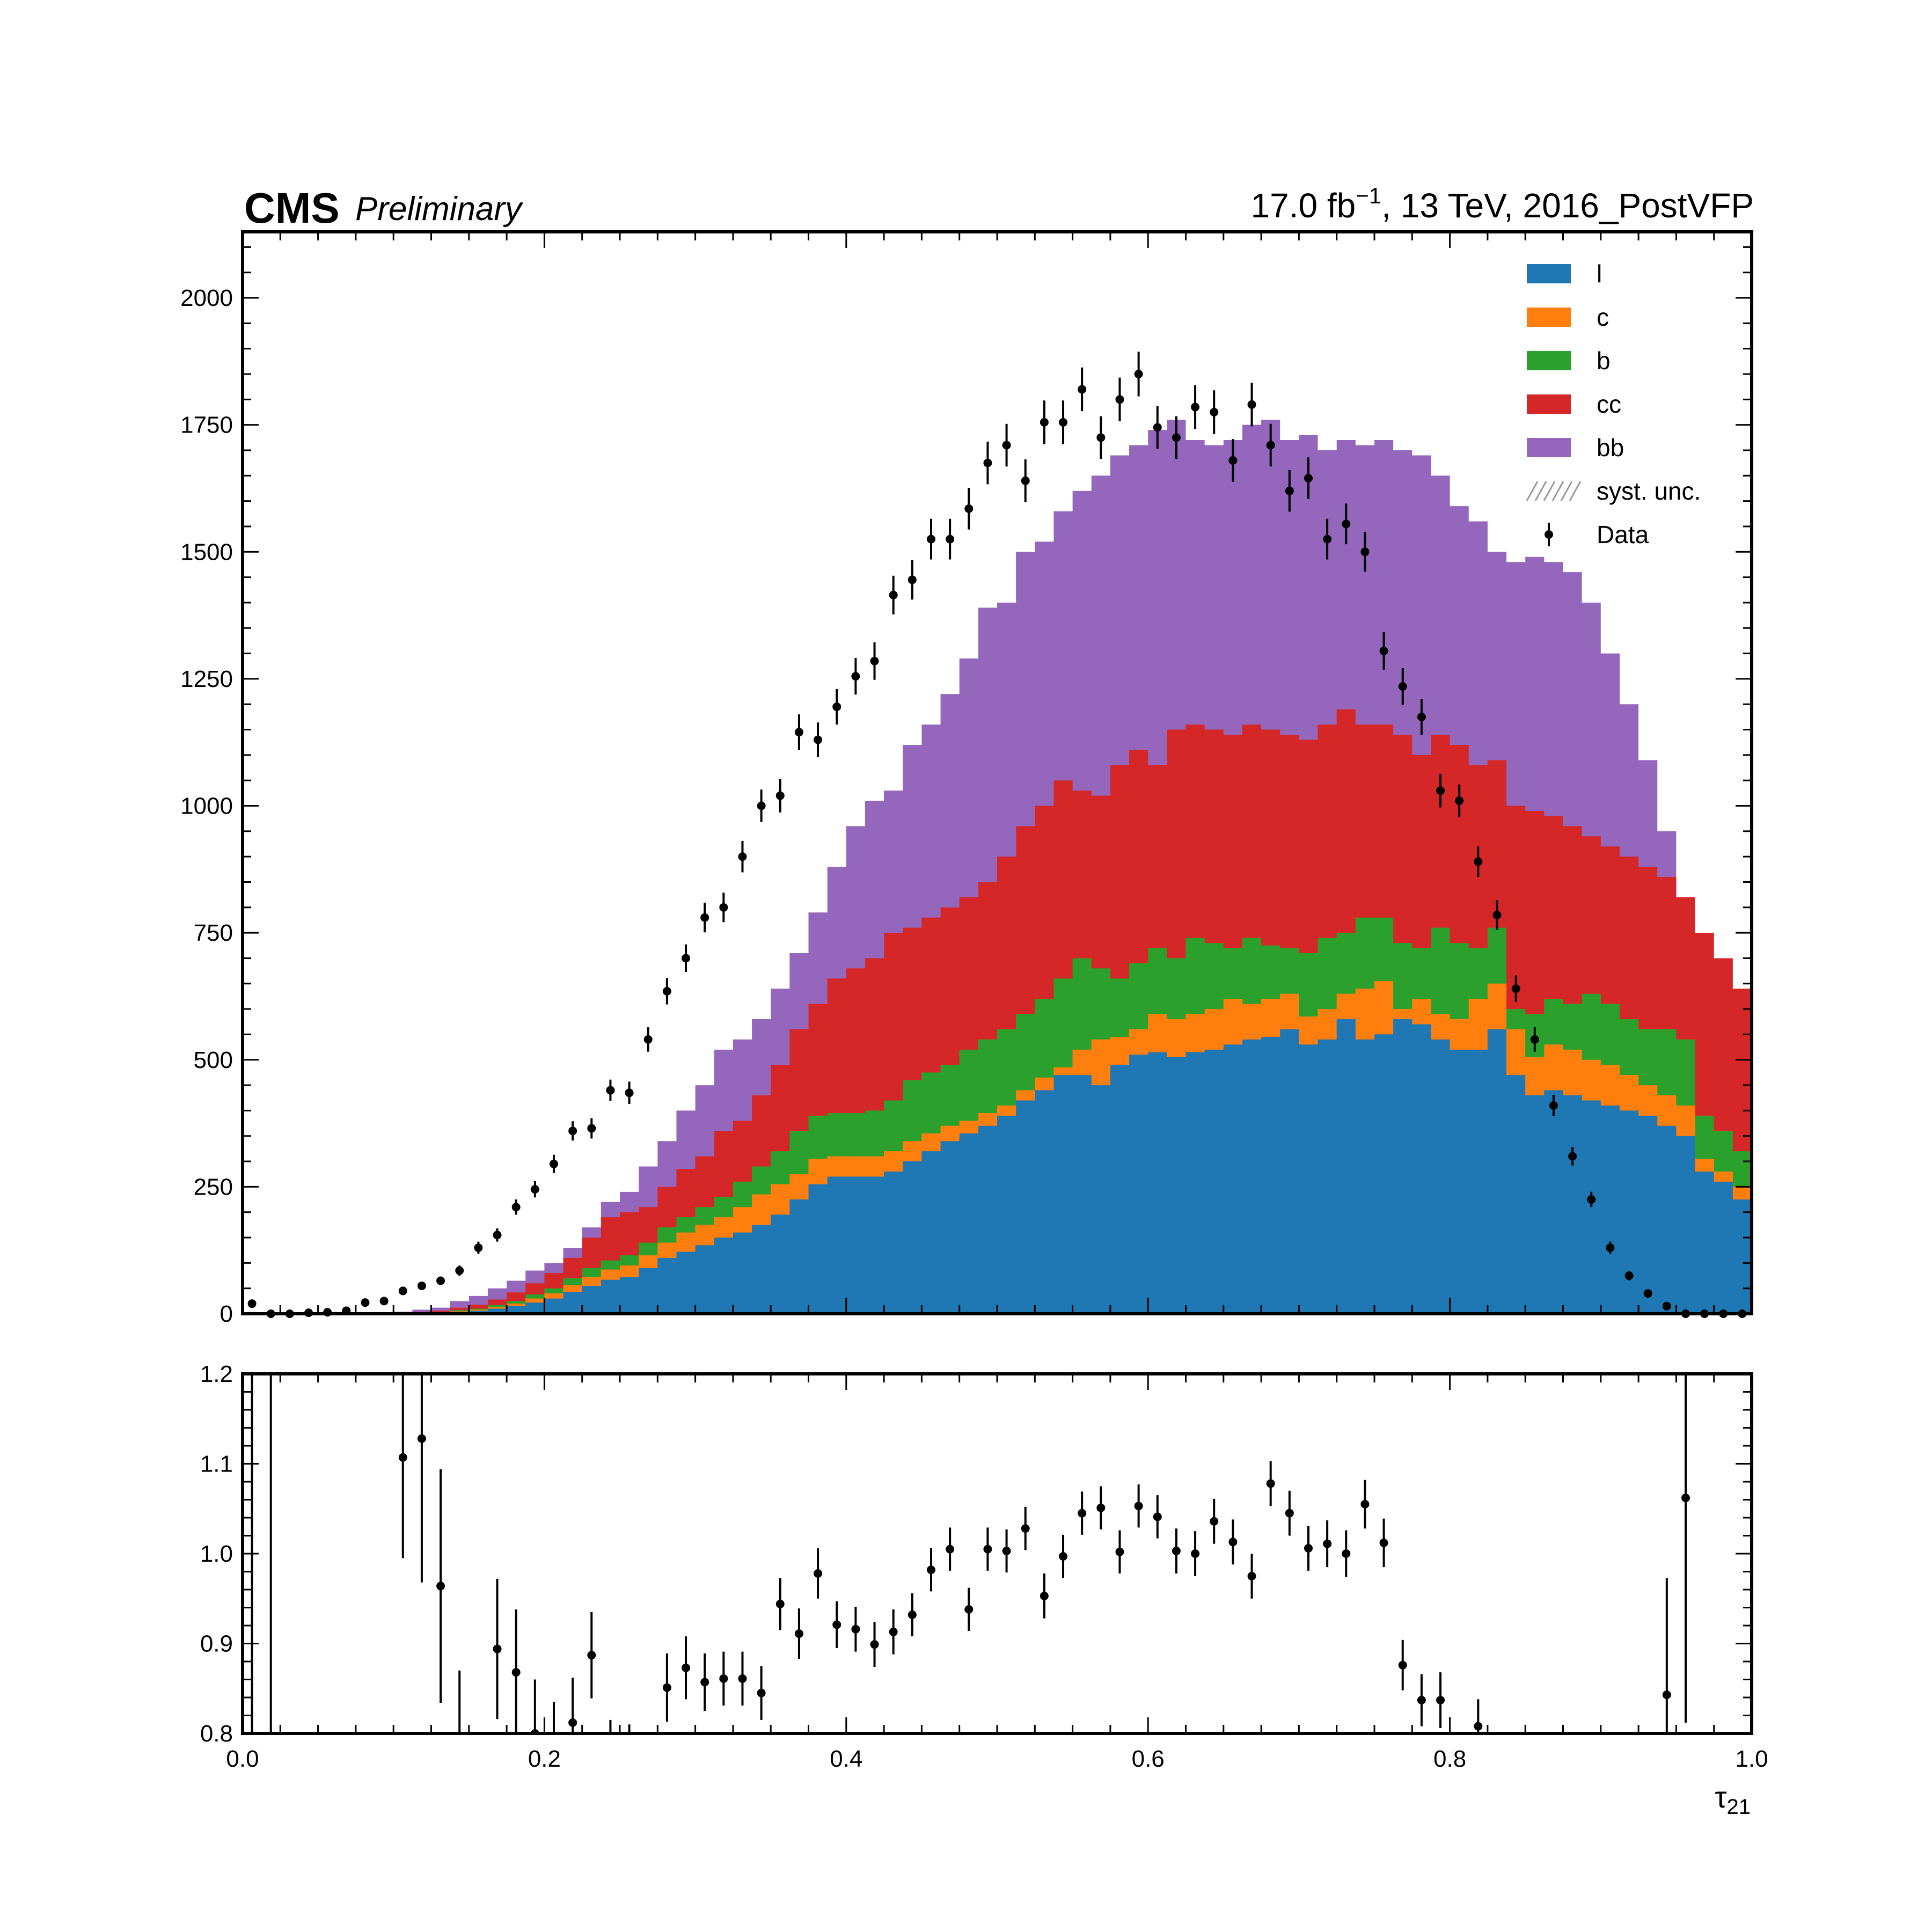 This screenshot has width=1932, height=1932. Describe the element at coordinates (970, 1553) in the screenshot. I see `ratio-points` at that location.